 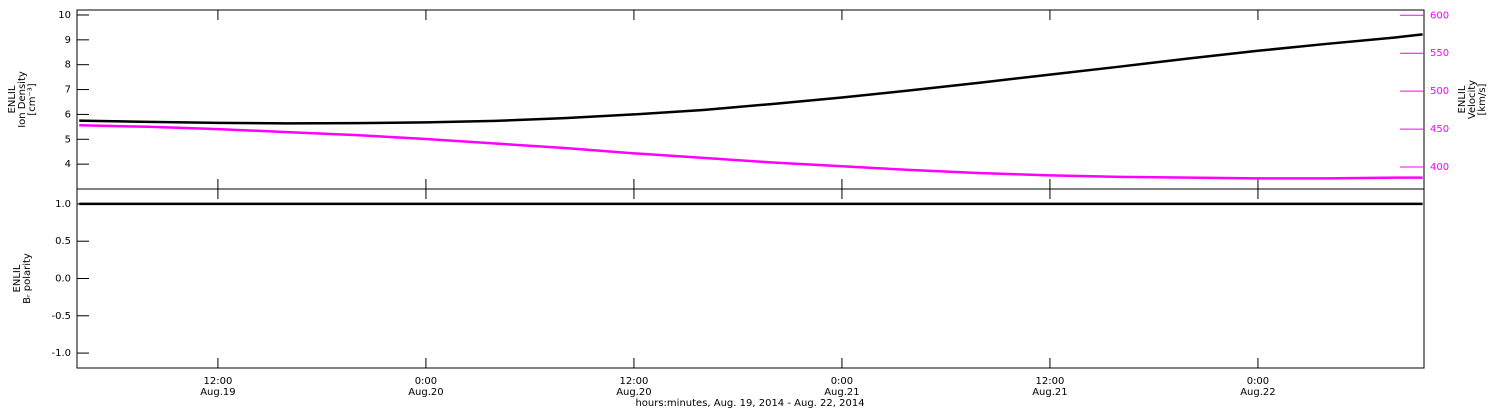 What do you see at coordinates (68, 90) in the screenshot?
I see `y-tick-label: 7` at bounding box center [68, 90].